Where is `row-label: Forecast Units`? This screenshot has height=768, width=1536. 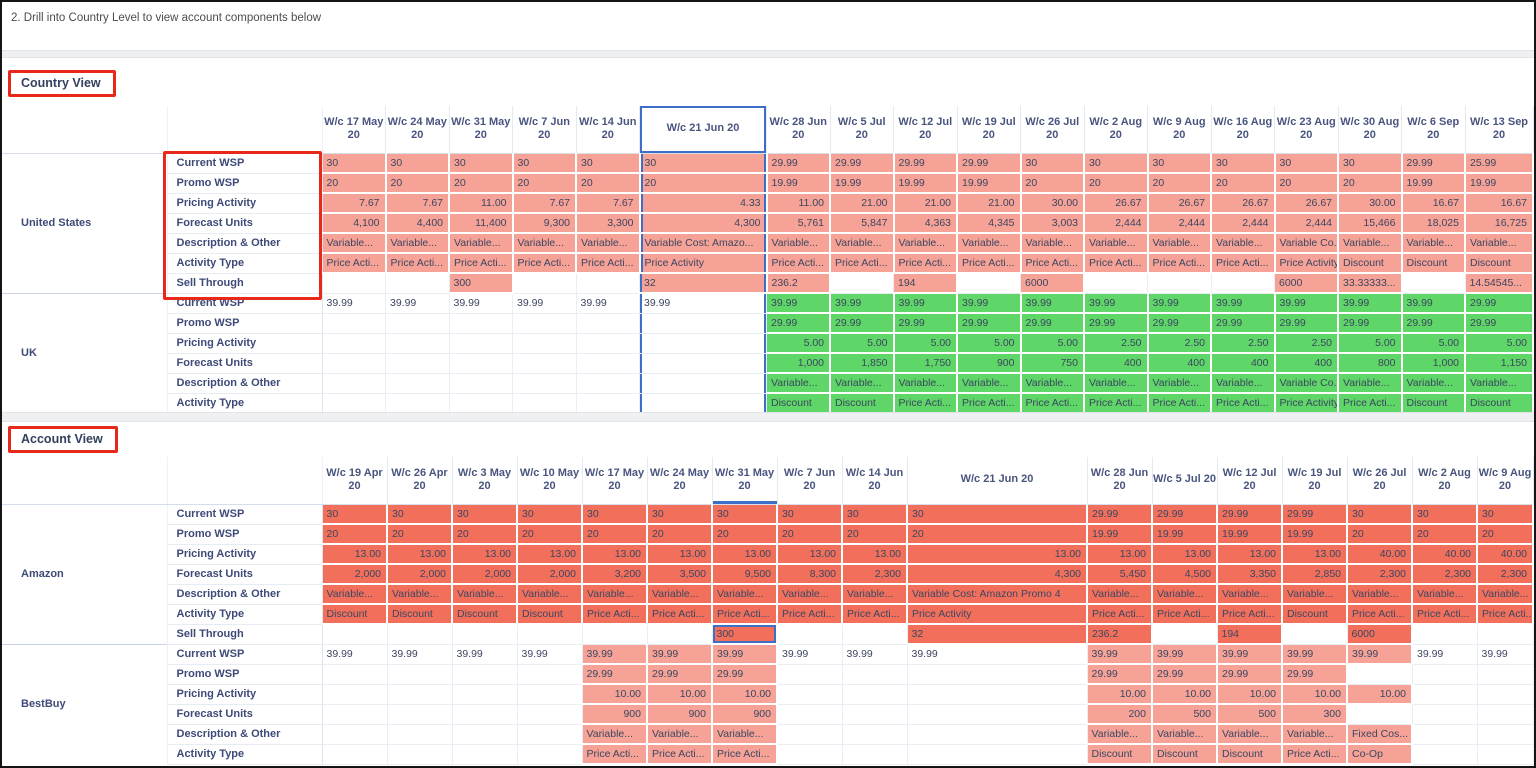
row-label: Forecast Units is located at coordinates (245, 363).